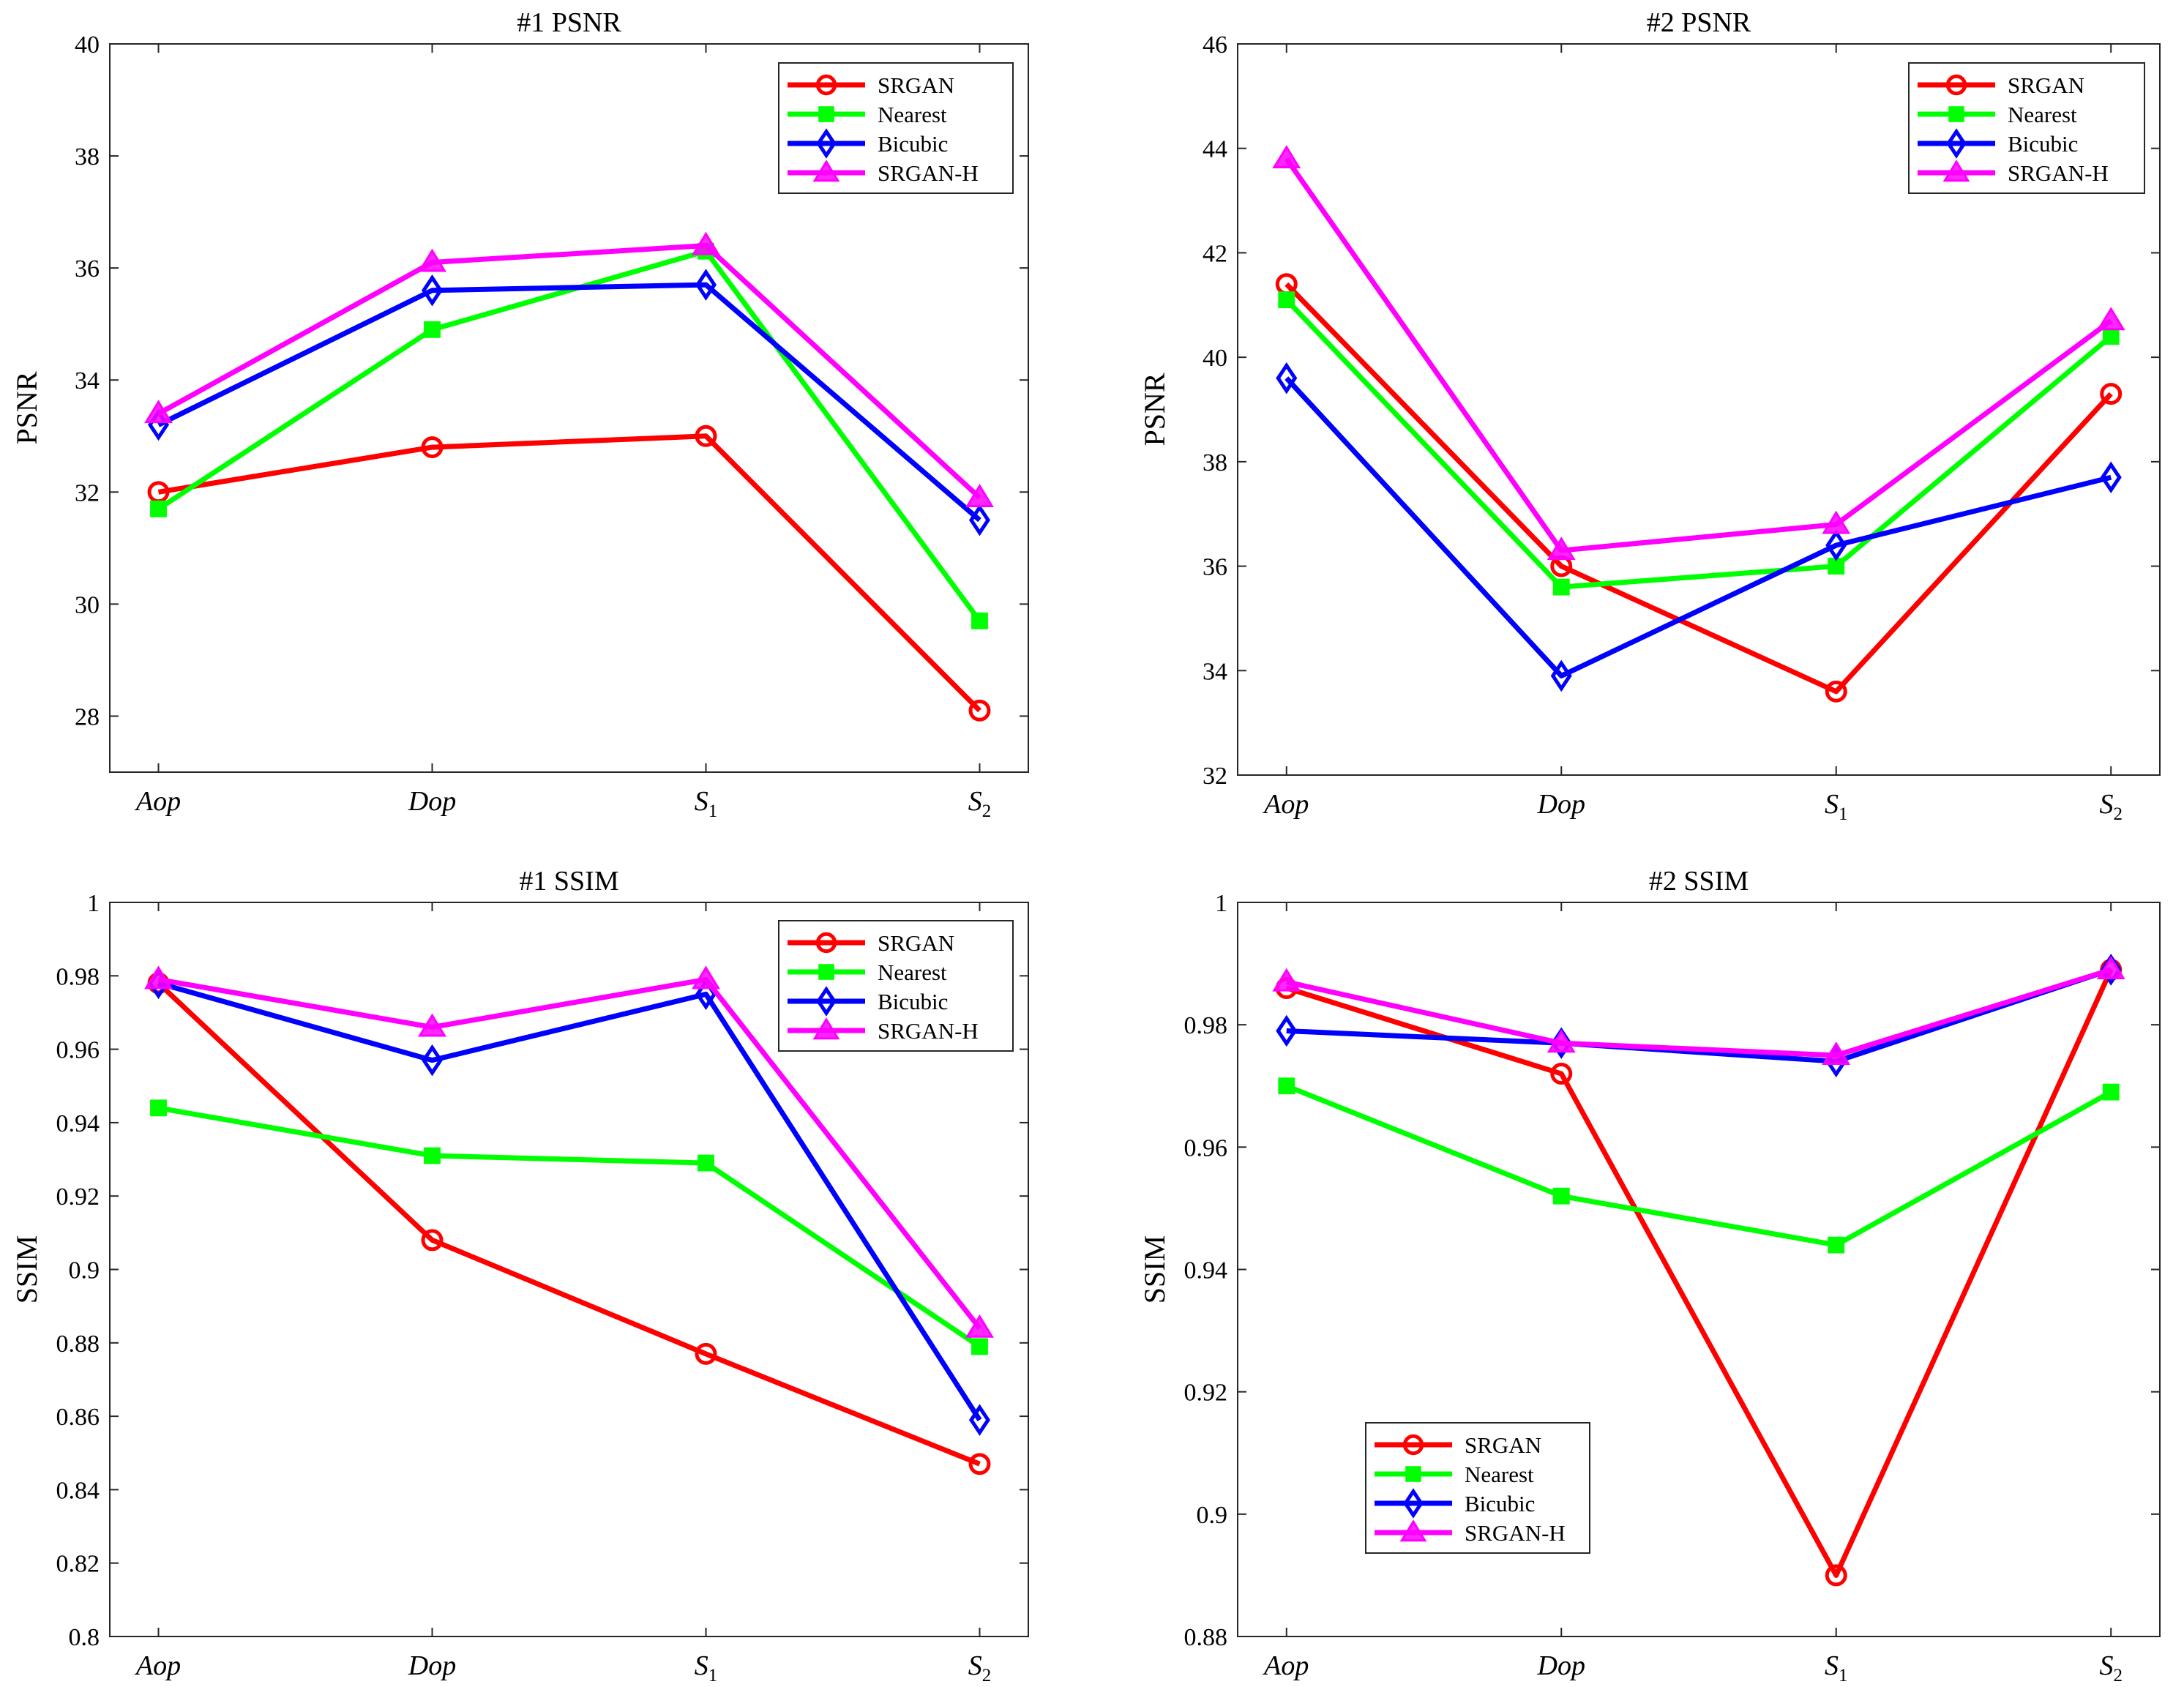 Image resolution: width=2184 pixels, height=1687 pixels. What do you see at coordinates (1215, 149) in the screenshot?
I see `y-tick-label: 44` at bounding box center [1215, 149].